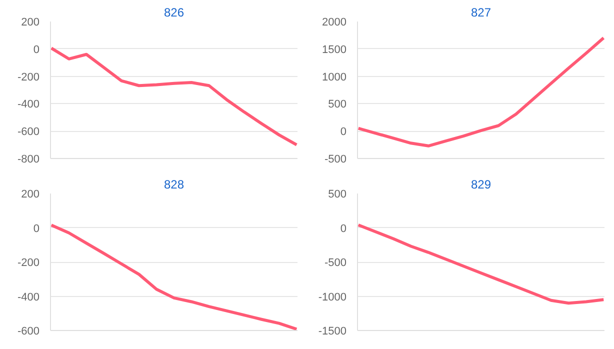 The height and width of the screenshot is (349, 614). I want to click on chart-title: 829, so click(481, 185).